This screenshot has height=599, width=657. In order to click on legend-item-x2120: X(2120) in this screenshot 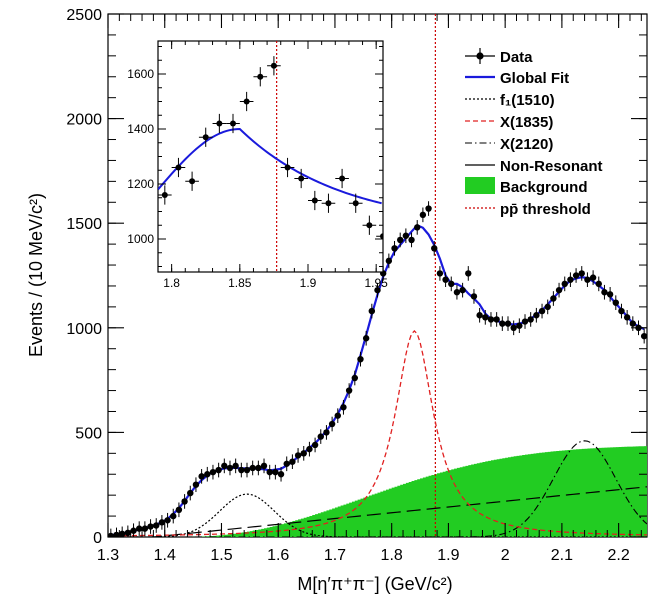, I will do `click(509, 144)`.